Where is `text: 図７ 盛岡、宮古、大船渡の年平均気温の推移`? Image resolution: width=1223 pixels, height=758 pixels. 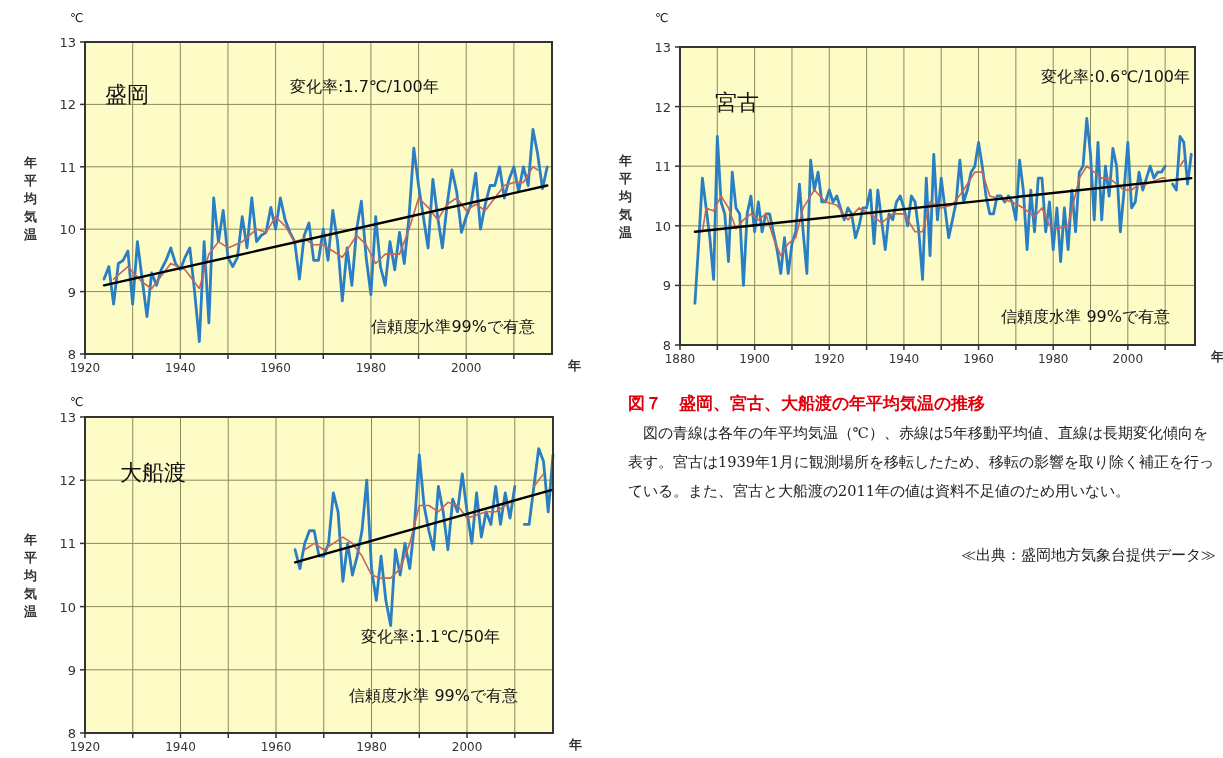
text: 図７ 盛岡、宮古、大船渡の年平均気温の推移 is located at coordinates (807, 403).